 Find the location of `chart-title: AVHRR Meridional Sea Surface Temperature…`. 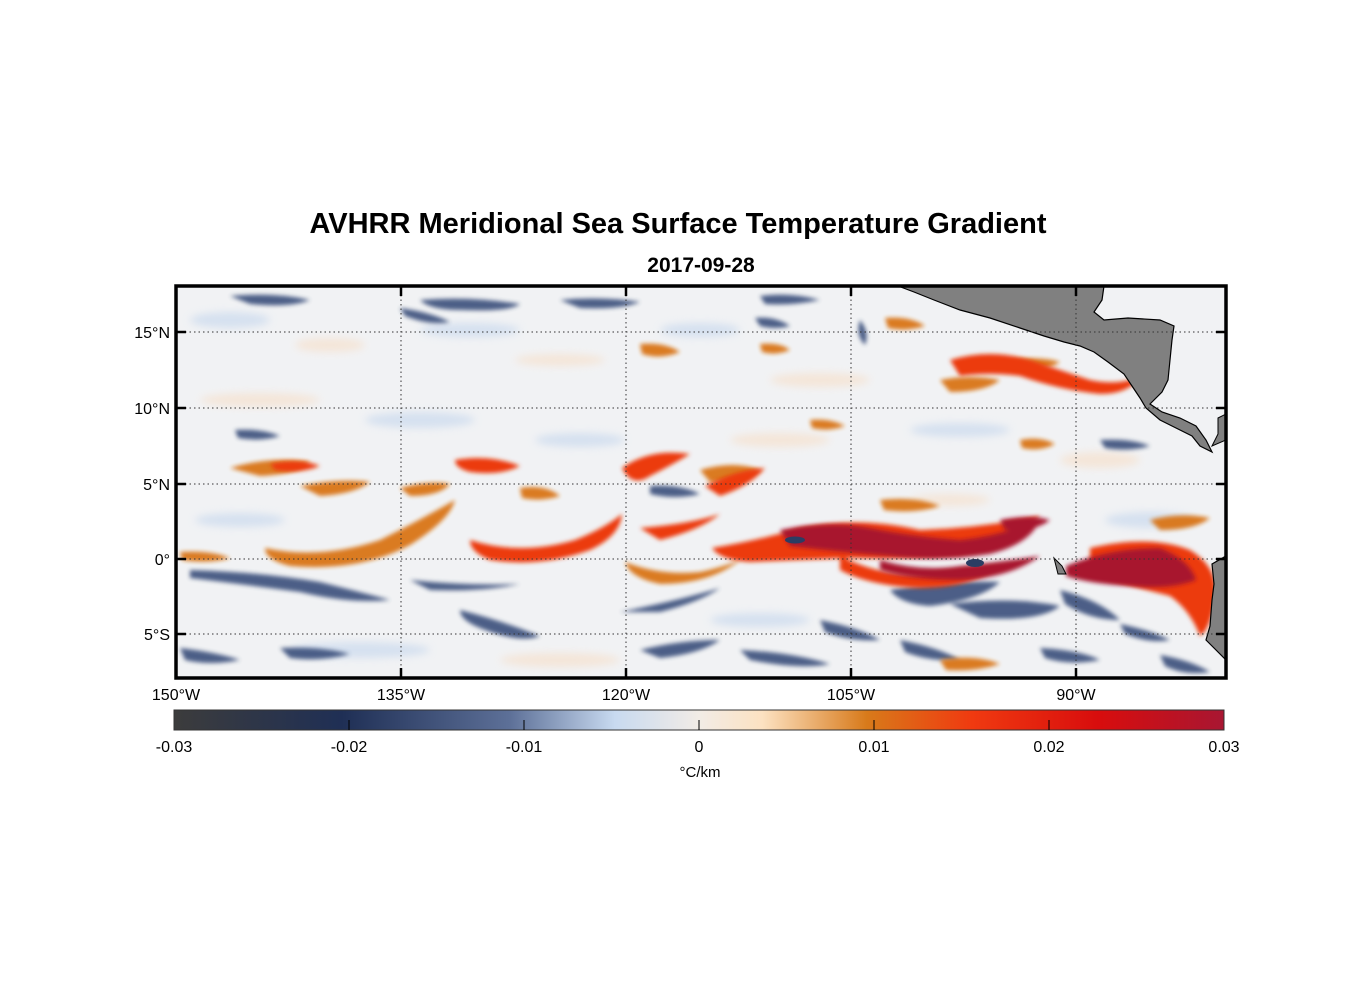

chart-title: AVHRR Meridional Sea Surface Temperature… is located at coordinates (678, 224).